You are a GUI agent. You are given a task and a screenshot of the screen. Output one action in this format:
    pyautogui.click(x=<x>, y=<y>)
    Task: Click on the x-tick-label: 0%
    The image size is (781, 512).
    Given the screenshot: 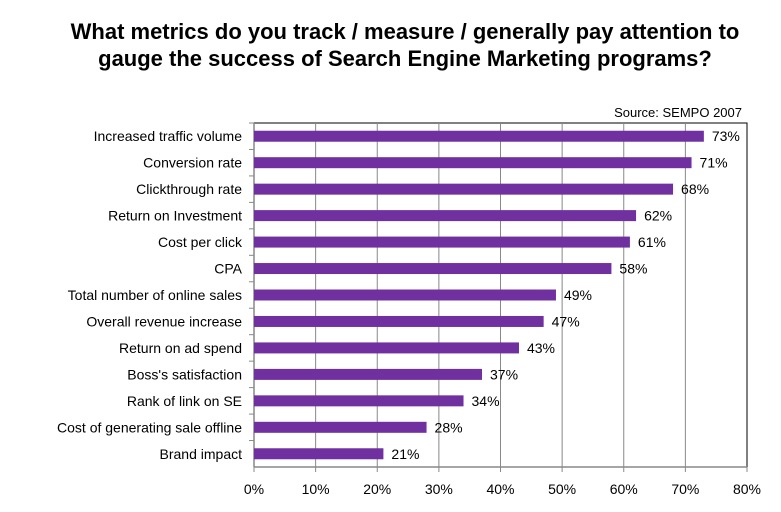 What is the action you would take?
    pyautogui.click(x=254, y=489)
    